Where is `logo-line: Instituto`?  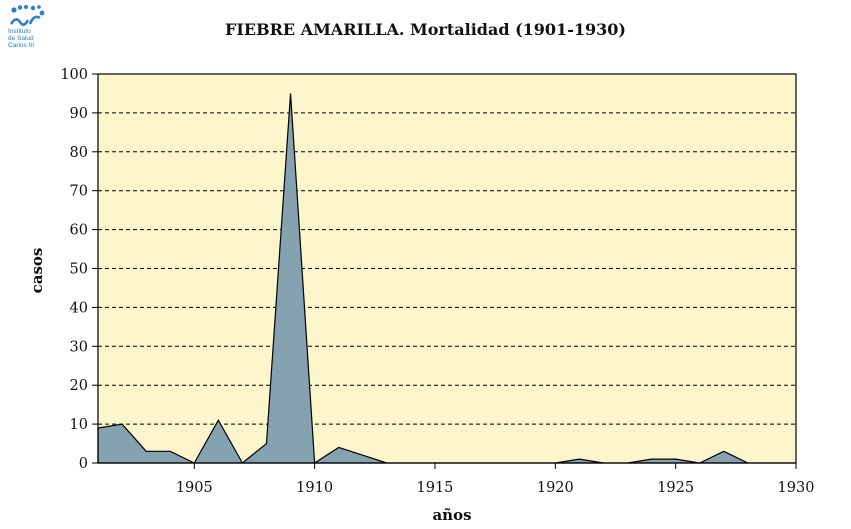
logo-line: Instituto is located at coordinates (19, 31).